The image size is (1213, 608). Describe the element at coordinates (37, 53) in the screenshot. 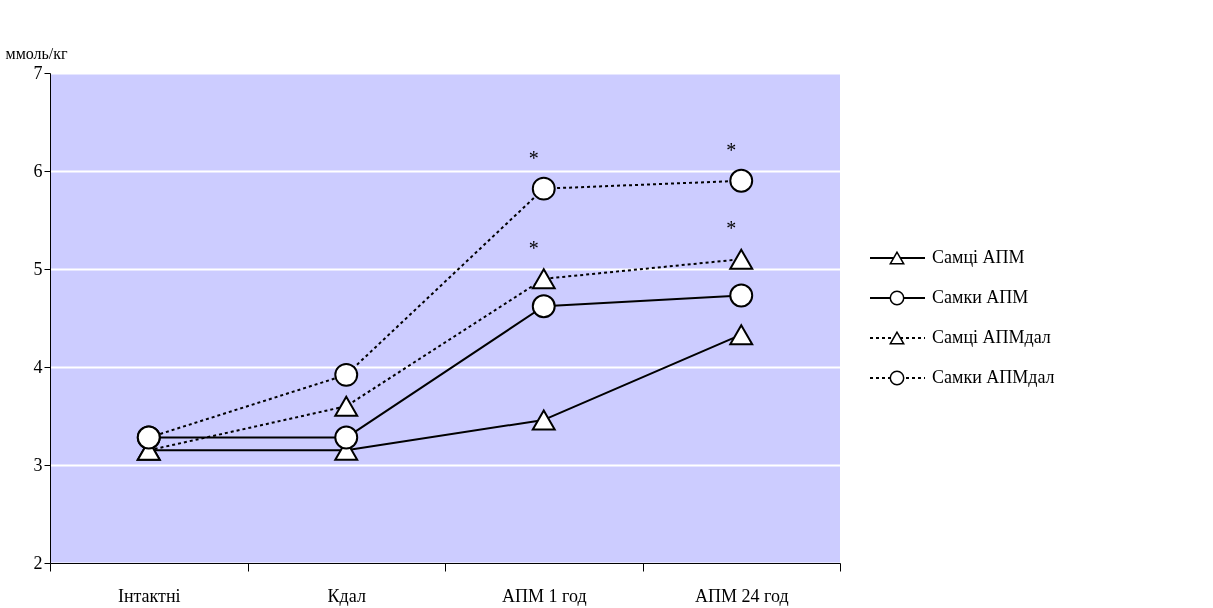

I see `y-axis-title: ммоль/кг` at that location.